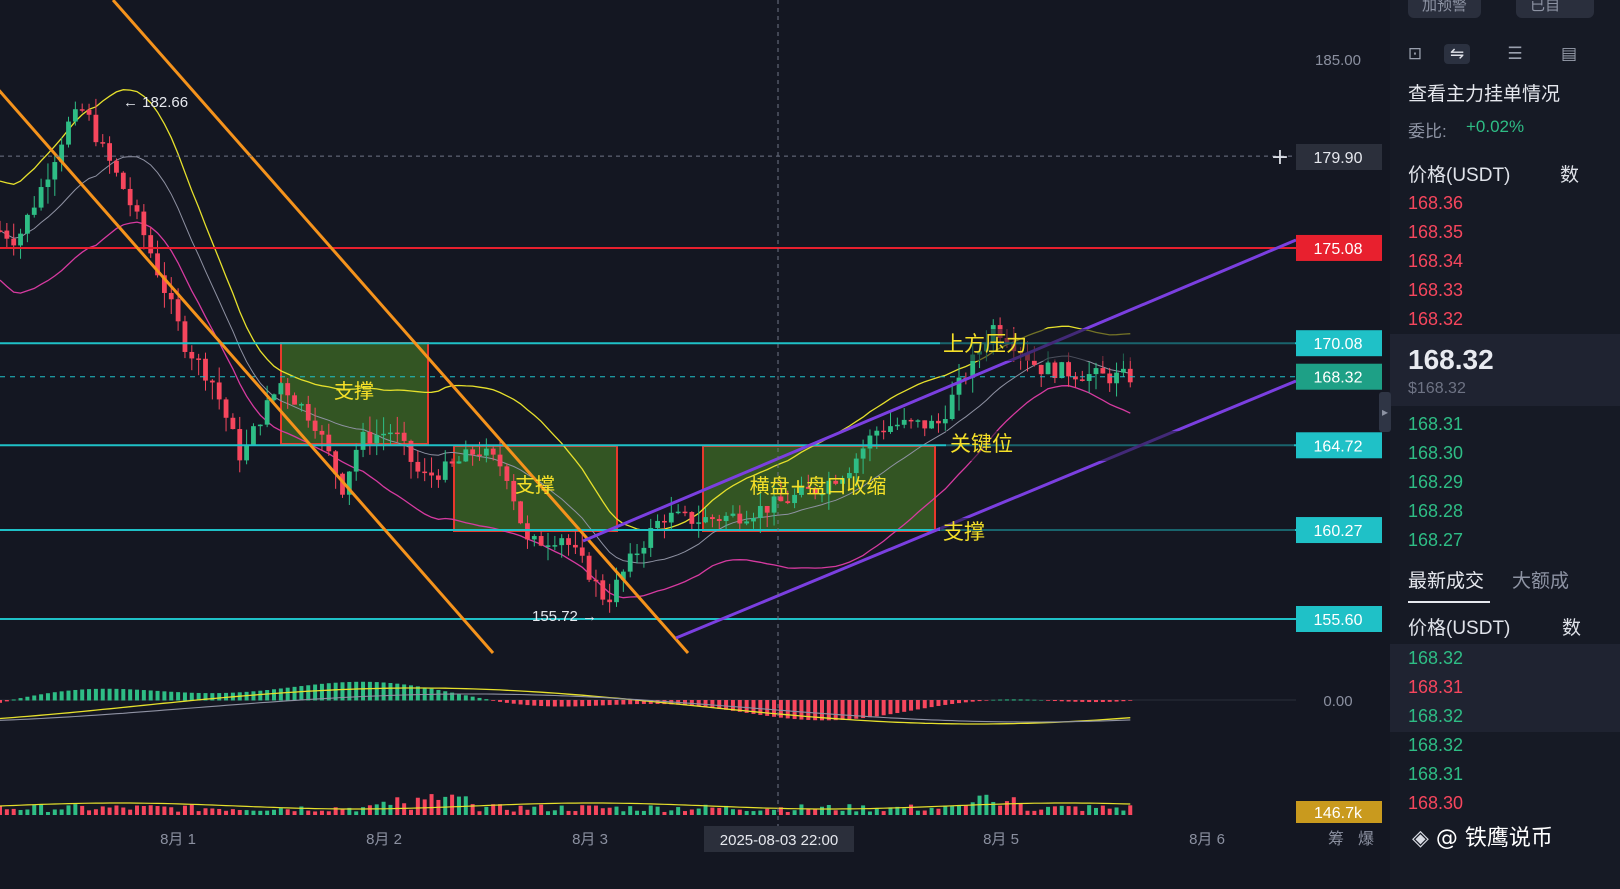 The width and height of the screenshot is (1620, 889). I want to click on saved-button: 已自, so click(1555, 9).